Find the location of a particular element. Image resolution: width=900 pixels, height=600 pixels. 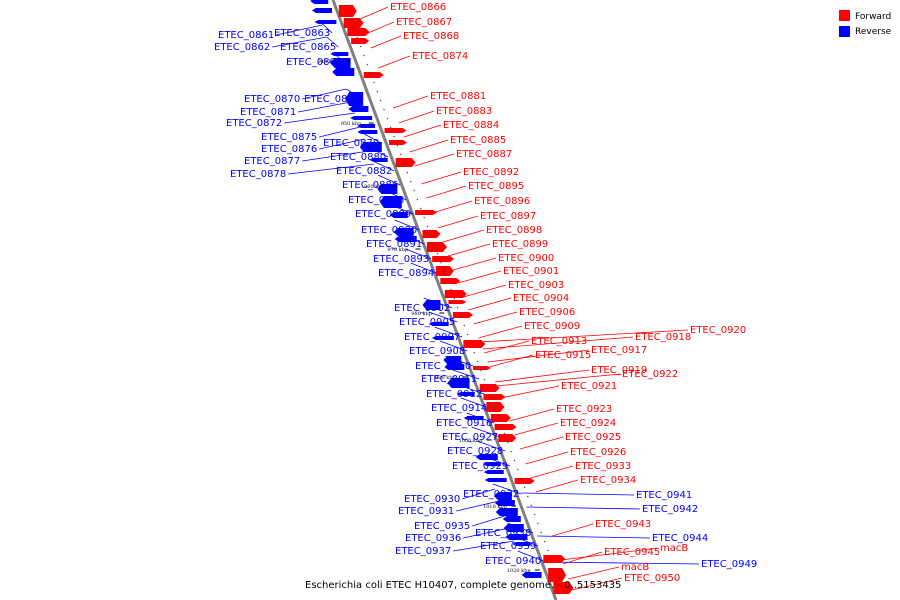

forward-gene-label: ETEC_0923 is located at coordinates (584, 409).